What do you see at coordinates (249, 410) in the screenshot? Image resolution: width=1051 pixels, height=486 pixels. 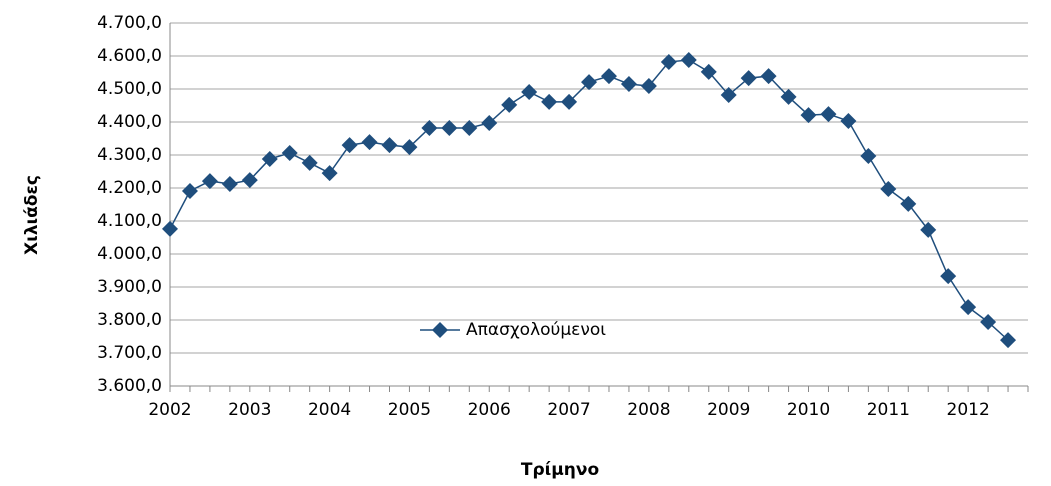 I see `x-tick-label: 2003` at bounding box center [249, 410].